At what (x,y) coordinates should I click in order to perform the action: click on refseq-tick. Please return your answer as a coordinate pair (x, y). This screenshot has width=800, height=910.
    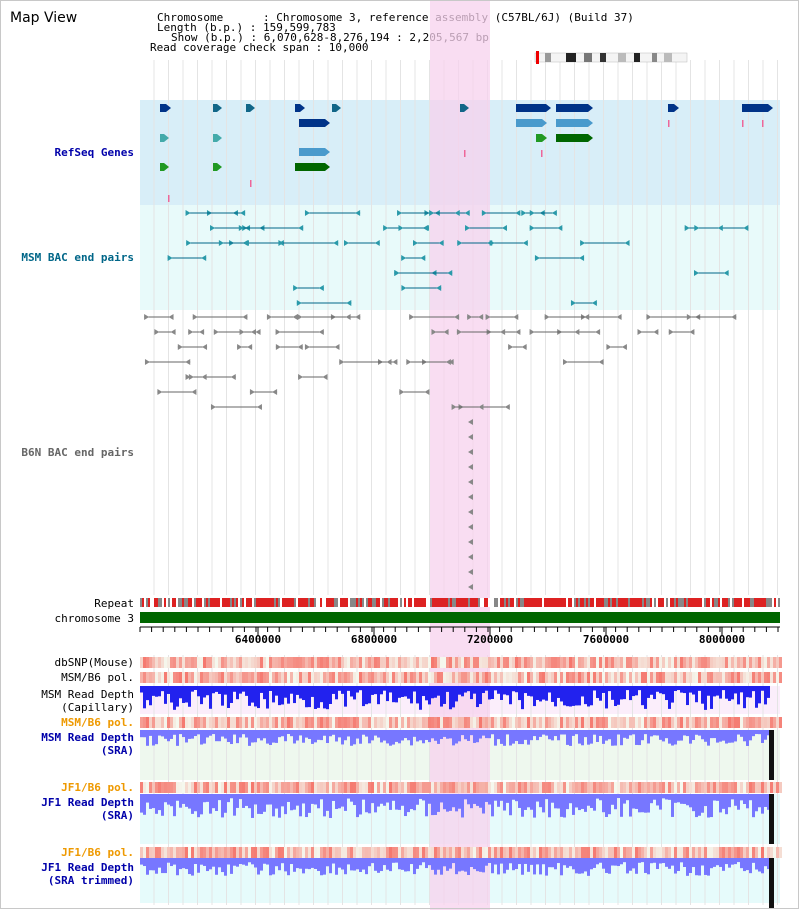
    Looking at the image, I should click on (669, 123).